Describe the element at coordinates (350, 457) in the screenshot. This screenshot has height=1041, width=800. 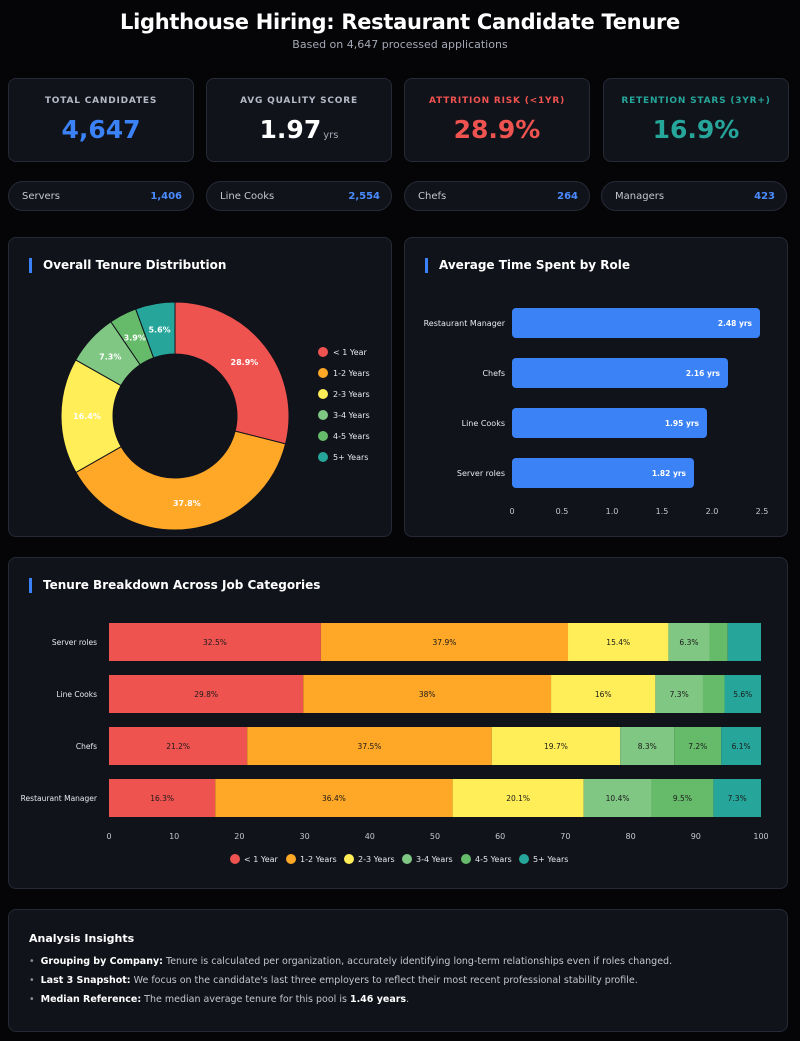
I see `legend-label: 5+ Years` at that location.